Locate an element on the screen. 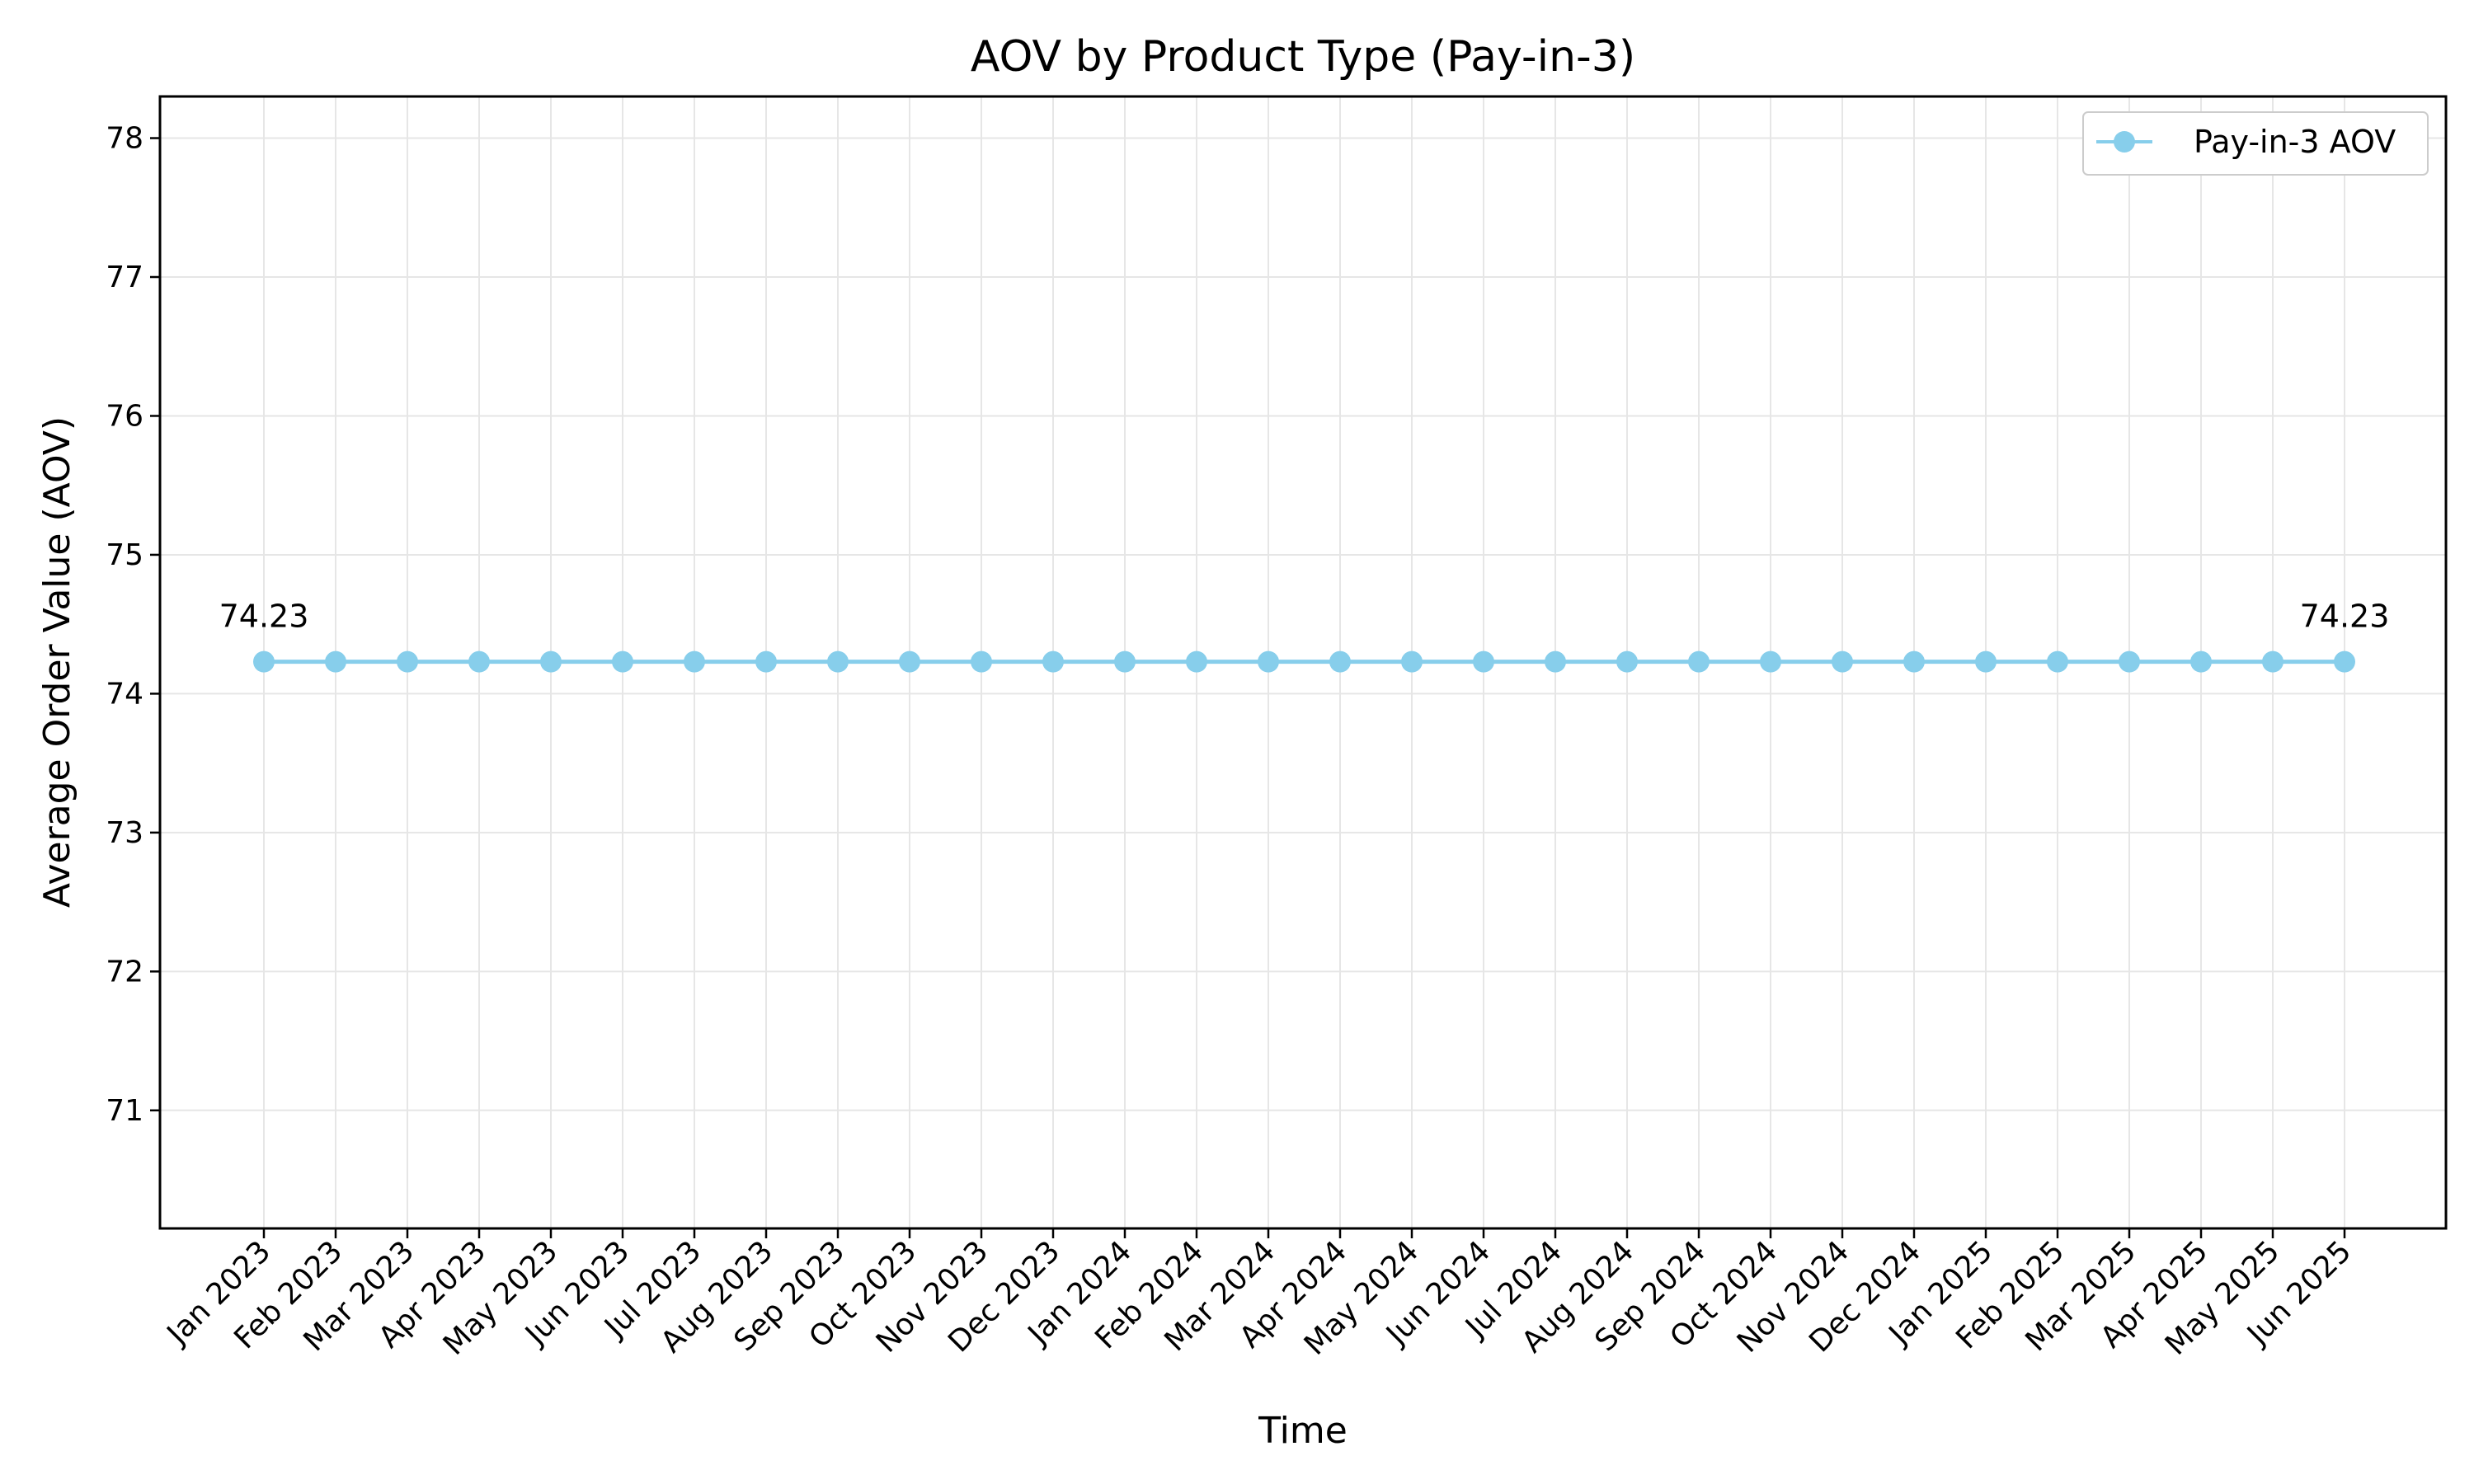  legend: Pay-in-3 AOV is located at coordinates (2255, 143).